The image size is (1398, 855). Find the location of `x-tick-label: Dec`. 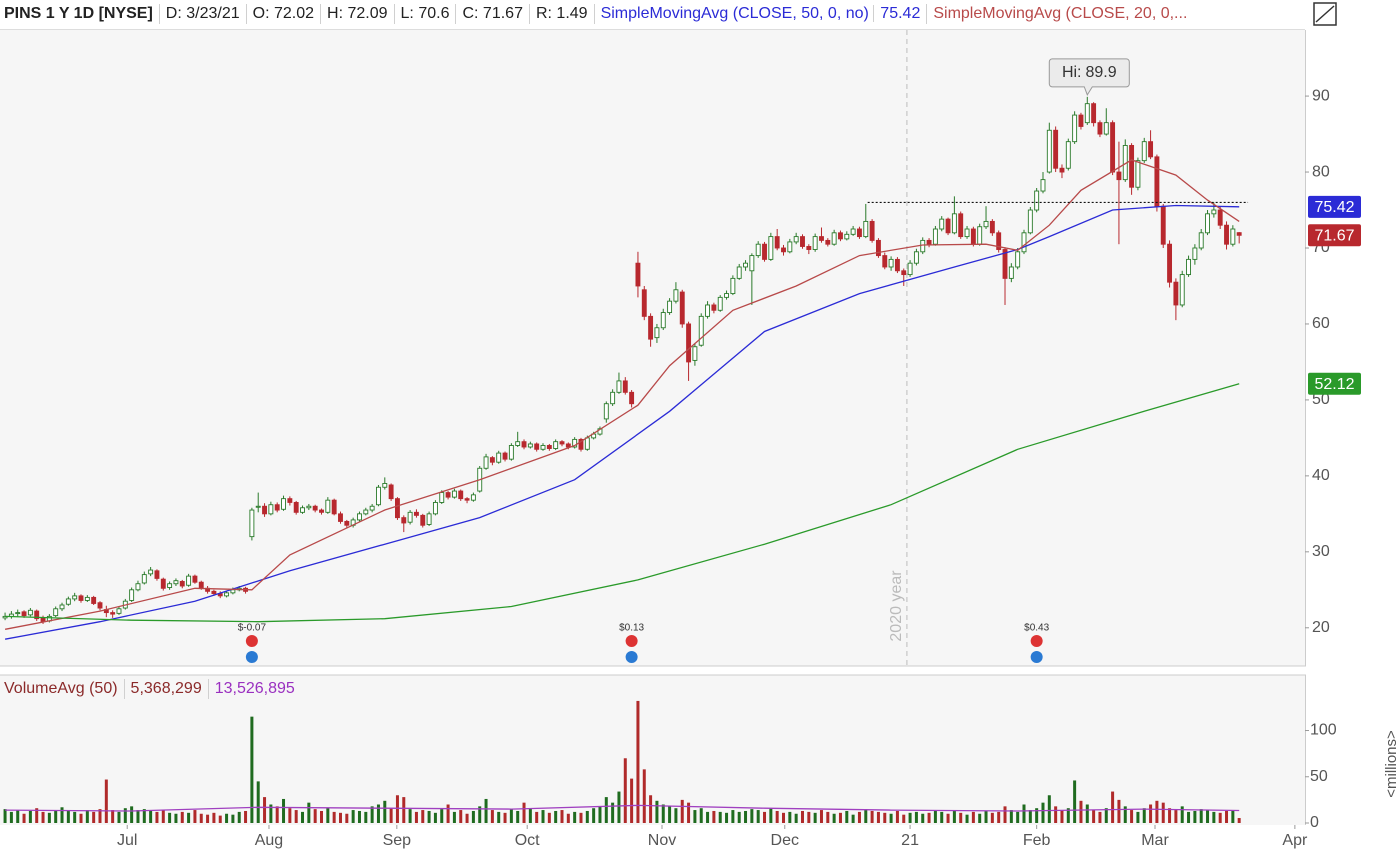

x-tick-label: Dec is located at coordinates (785, 840).